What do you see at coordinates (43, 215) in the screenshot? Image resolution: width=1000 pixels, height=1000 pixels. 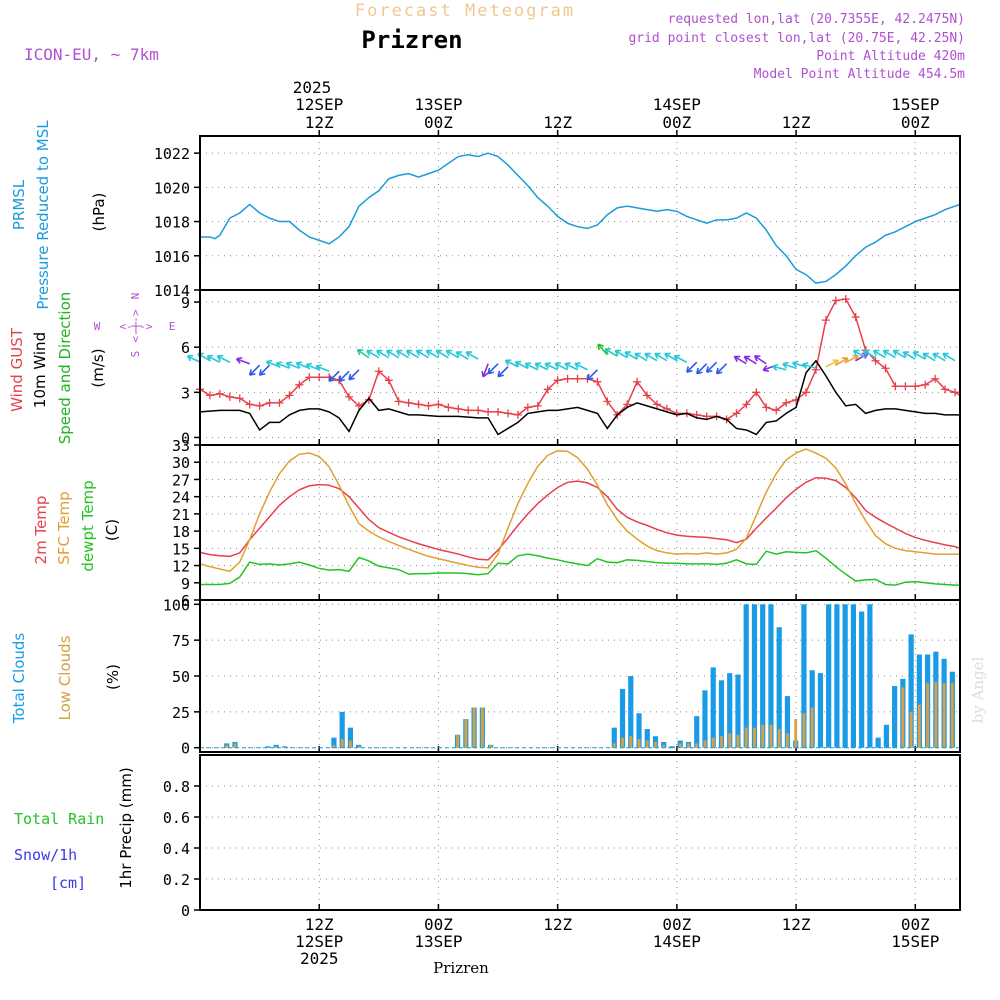 I see `pressure-label-msl: Pressure Reduced to MSL` at bounding box center [43, 215].